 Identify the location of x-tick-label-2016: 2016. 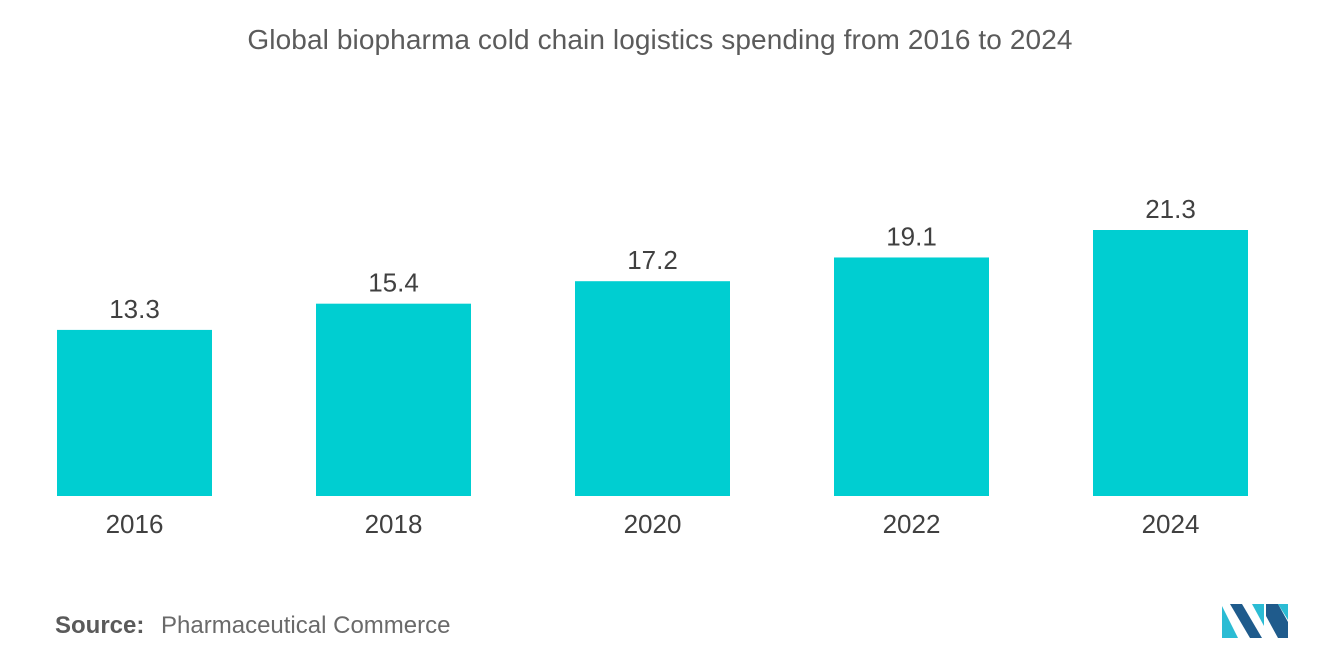
(135, 524).